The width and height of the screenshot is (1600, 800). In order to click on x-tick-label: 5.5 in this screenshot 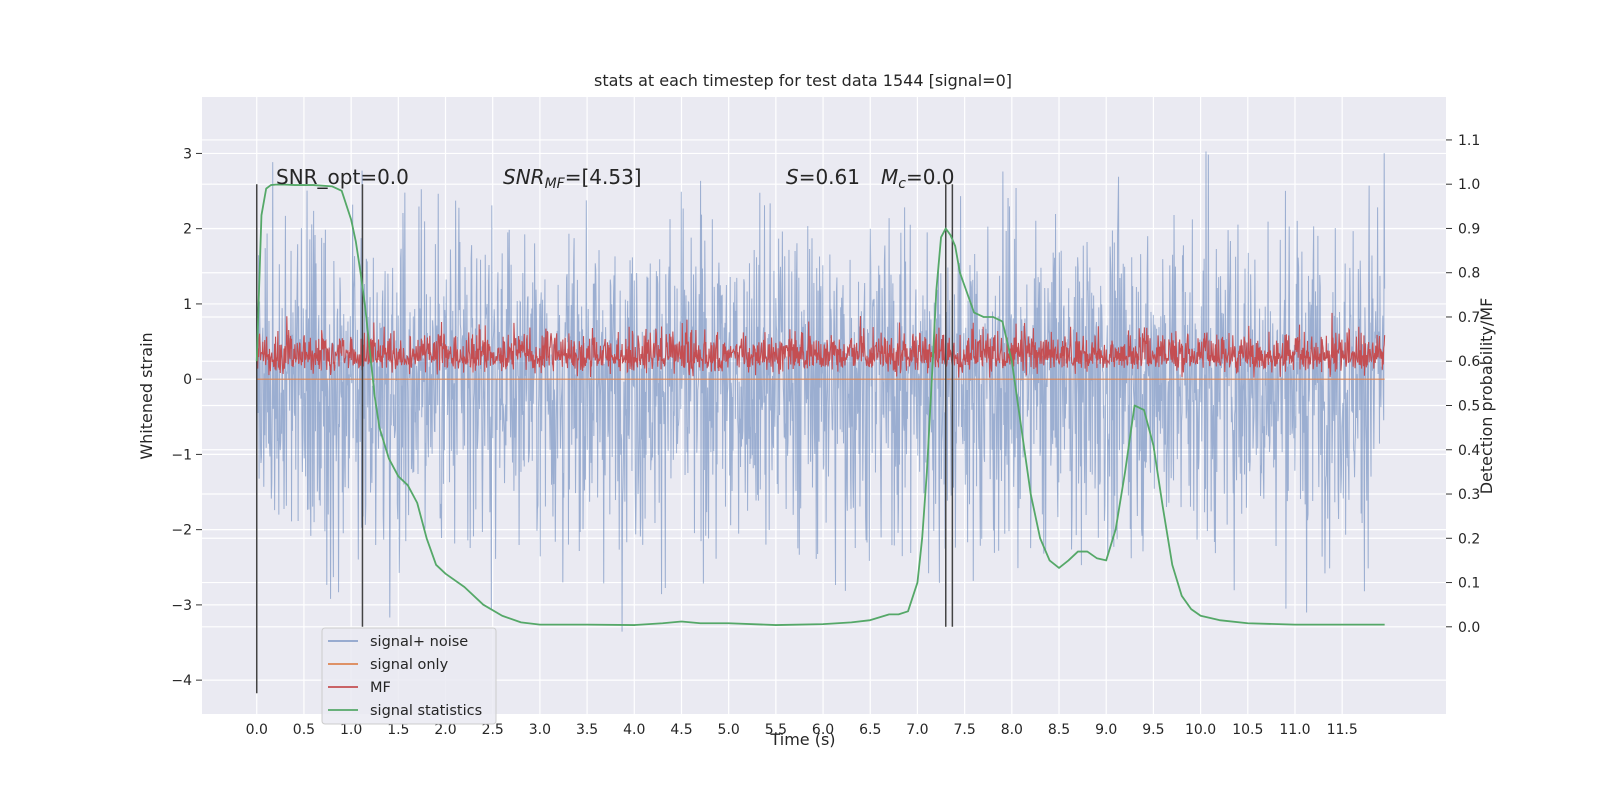, I will do `click(776, 730)`.